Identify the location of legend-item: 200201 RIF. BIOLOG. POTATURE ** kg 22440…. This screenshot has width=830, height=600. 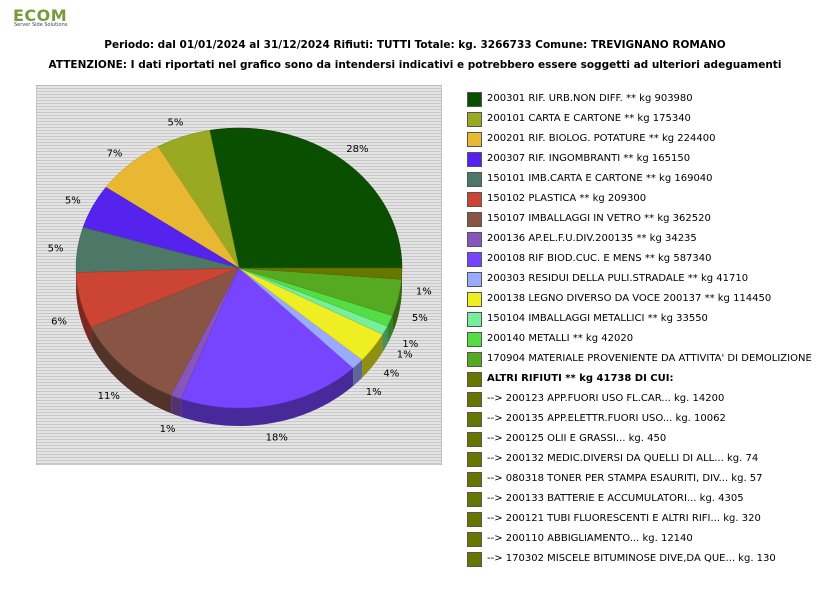
(648, 140).